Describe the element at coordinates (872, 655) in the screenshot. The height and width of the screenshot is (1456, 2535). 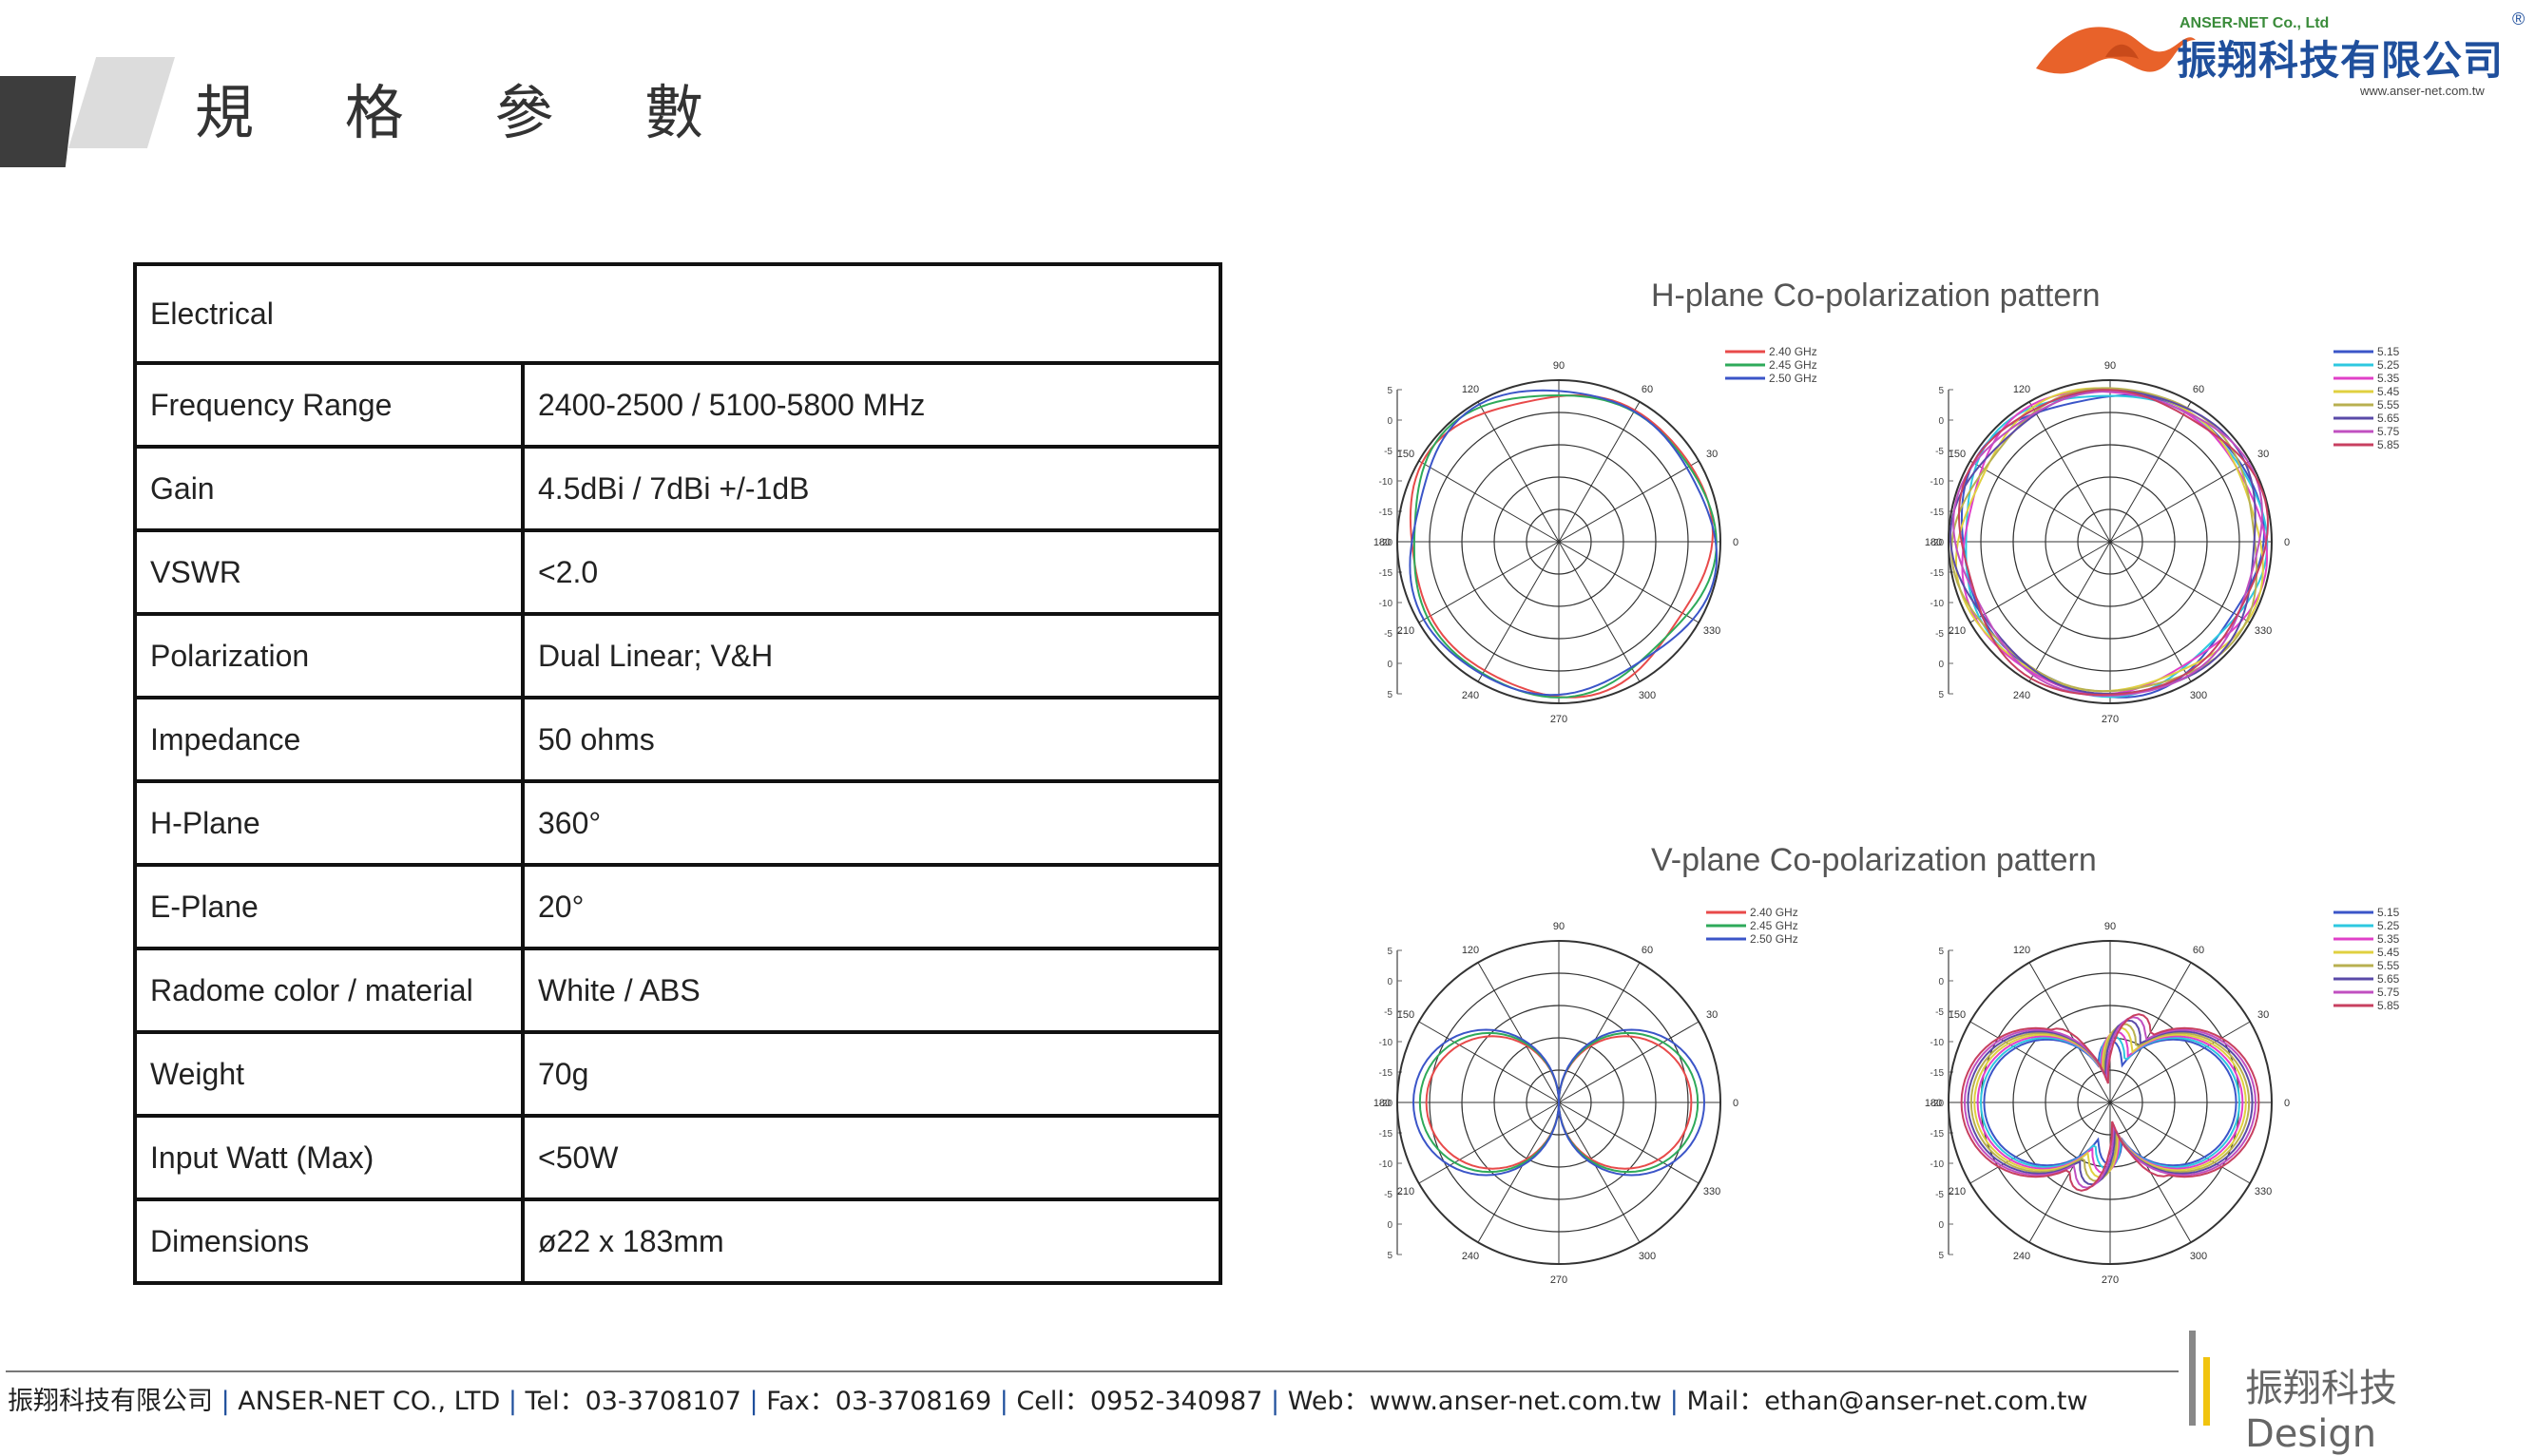
I see `spec-value: Dual Linear; V&H` at that location.